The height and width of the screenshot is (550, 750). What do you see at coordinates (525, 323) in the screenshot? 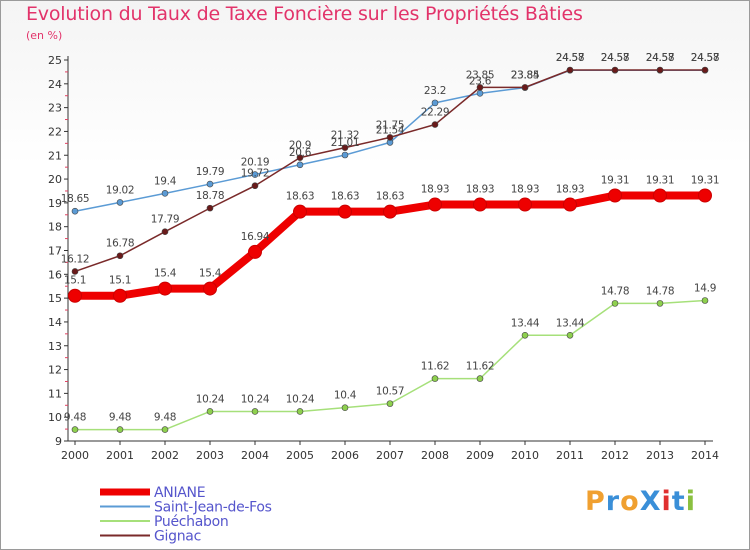
I see `series-2-label-10: 13.44` at bounding box center [525, 323].